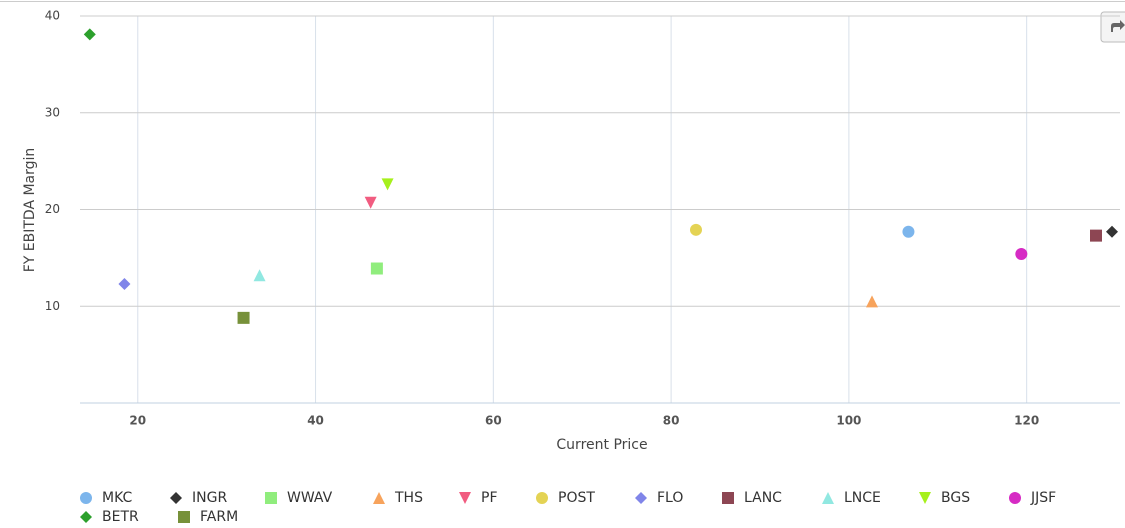 This screenshot has width=1125, height=528. Describe the element at coordinates (493, 421) in the screenshot. I see `x-tick-label: 60` at that location.